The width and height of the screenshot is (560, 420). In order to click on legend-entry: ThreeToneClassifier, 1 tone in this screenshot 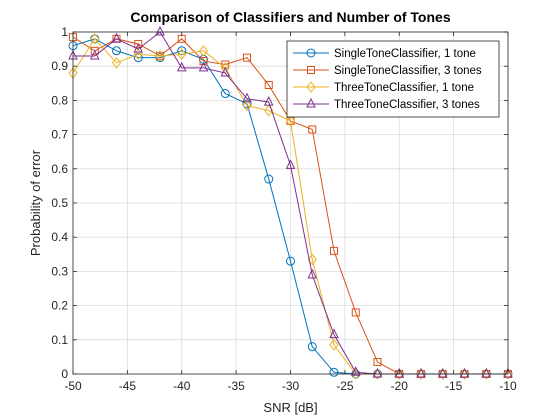, I will do `click(383, 87)`.